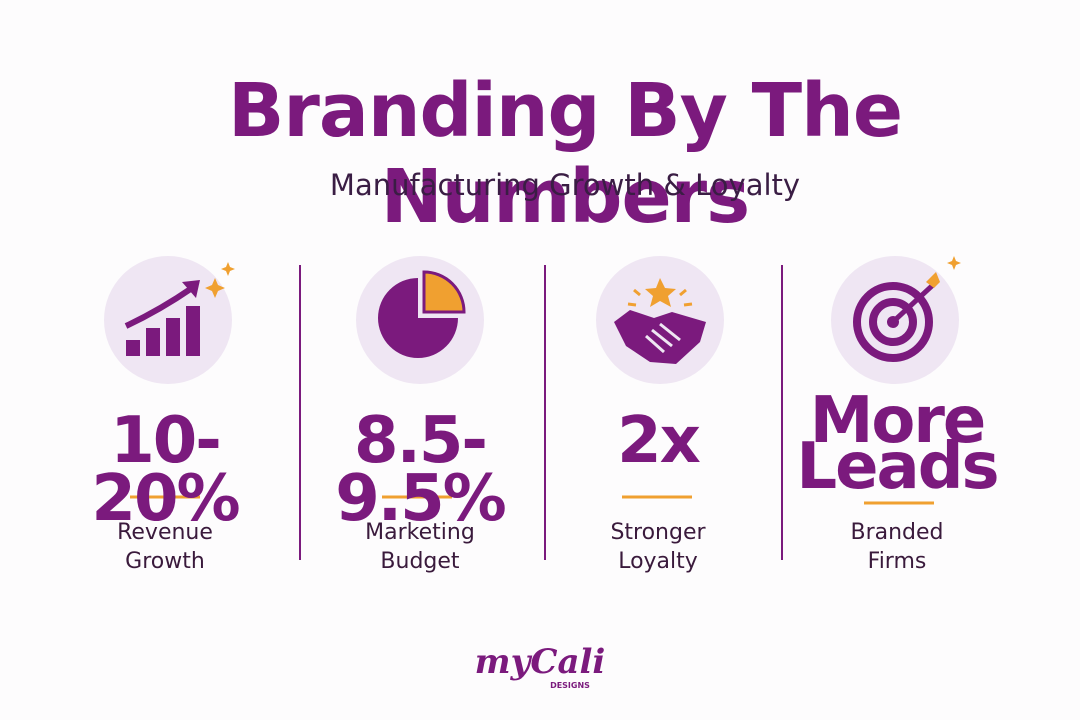 The height and width of the screenshot is (720, 1080). What do you see at coordinates (659, 441) in the screenshot?
I see `stat-value: 2x` at bounding box center [659, 441].